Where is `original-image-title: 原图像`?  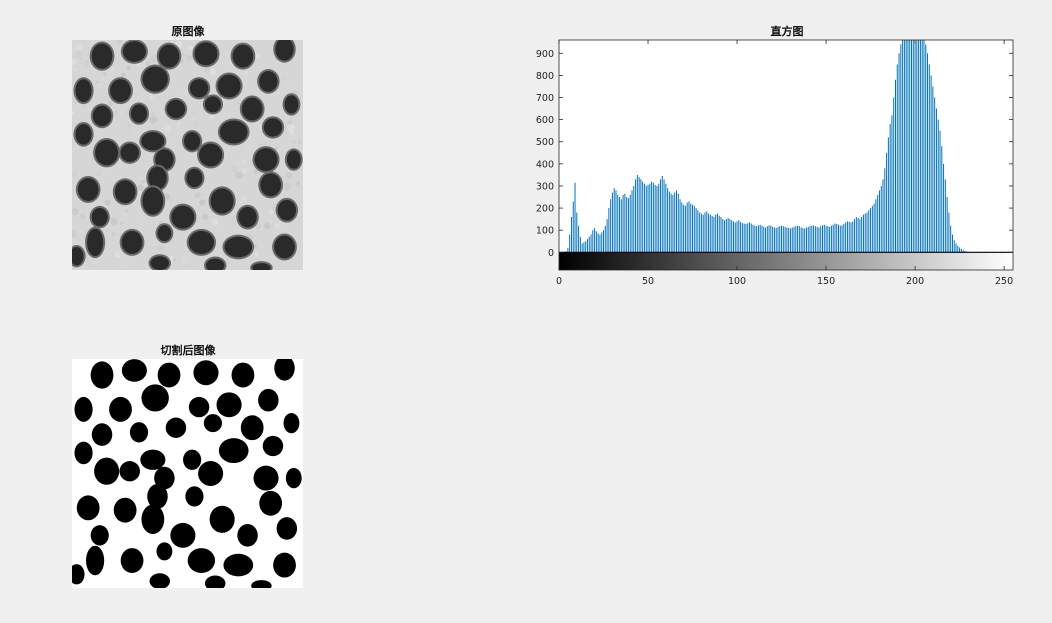
original-image-title: 原图像 is located at coordinates (188, 31).